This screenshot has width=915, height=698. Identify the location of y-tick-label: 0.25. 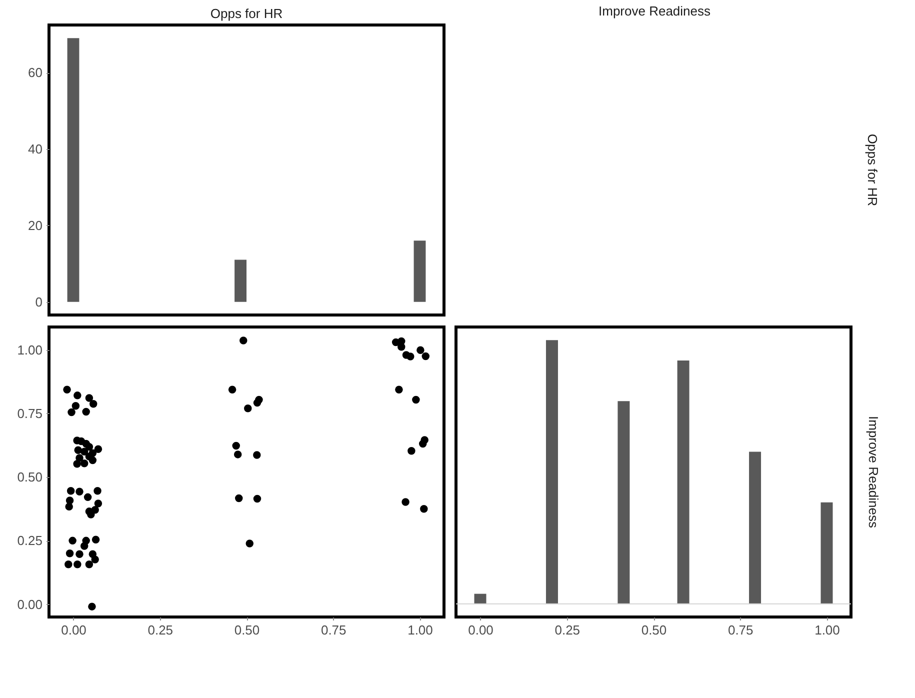
(29, 540).